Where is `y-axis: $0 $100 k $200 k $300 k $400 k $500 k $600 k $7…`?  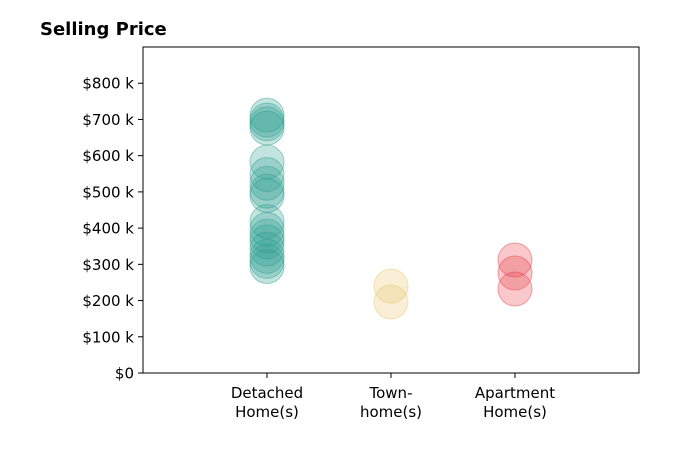
y-axis: $0 $100 k $200 k $300 k $400 k $500 k $600 k $7… is located at coordinates (112, 229).